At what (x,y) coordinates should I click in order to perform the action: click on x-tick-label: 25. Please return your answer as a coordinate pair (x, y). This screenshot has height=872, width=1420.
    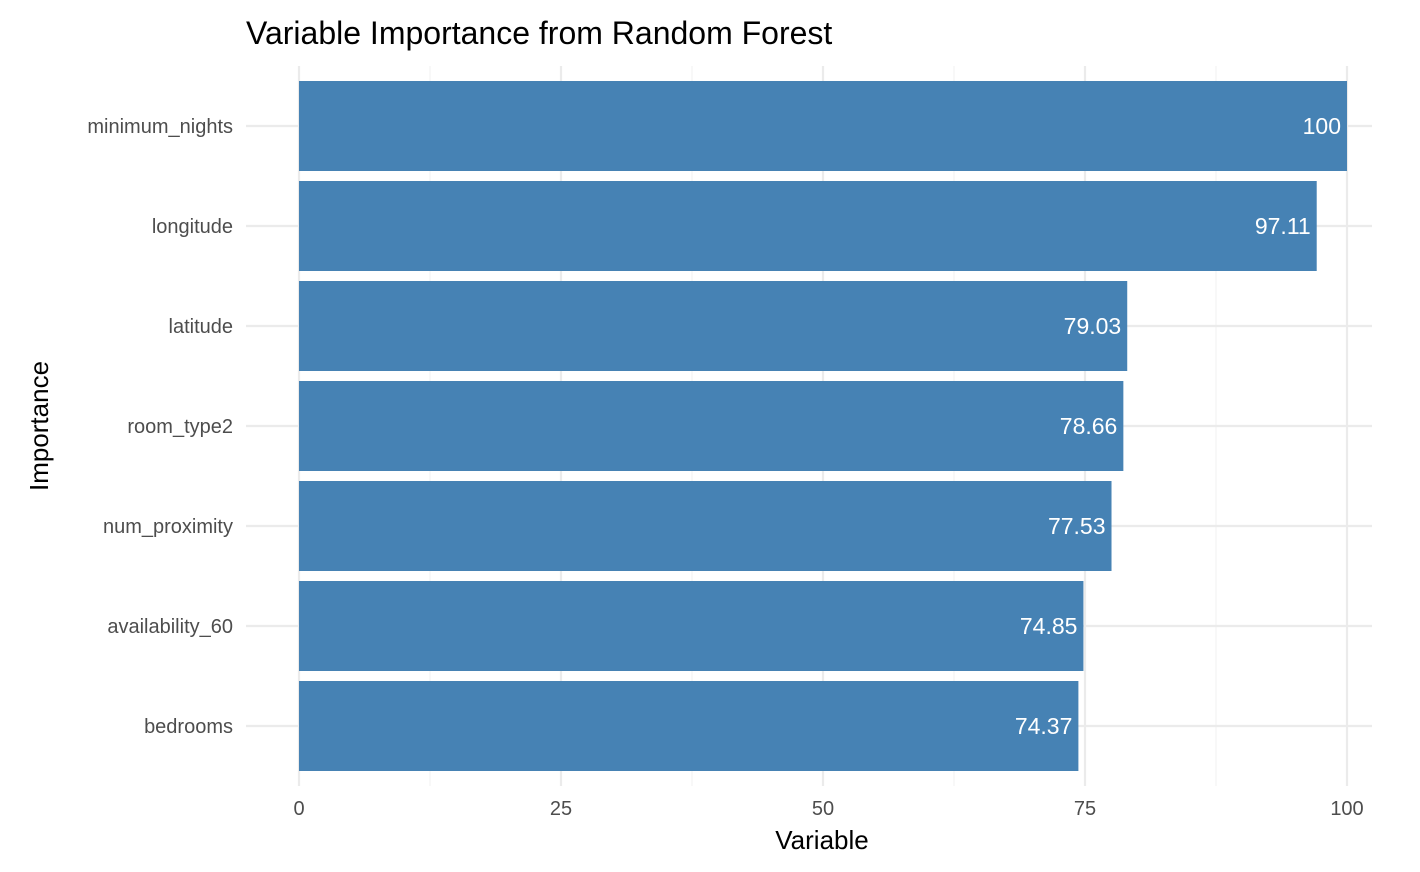
    Looking at the image, I should click on (561, 809).